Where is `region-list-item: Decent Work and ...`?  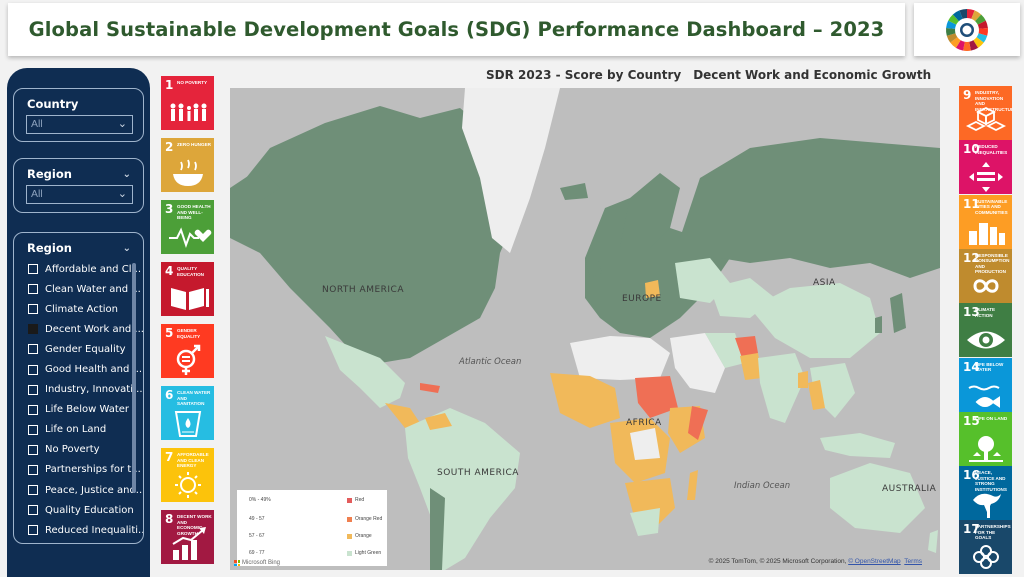 region-list-item: Decent Work and ... is located at coordinates (78, 329).